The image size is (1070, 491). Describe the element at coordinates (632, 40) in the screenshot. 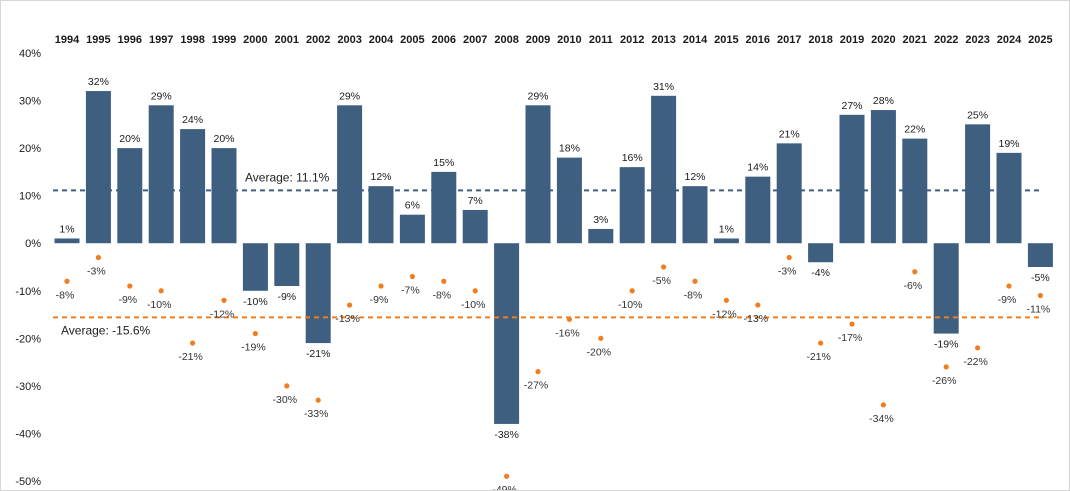

I see `year-label: 2012` at that location.